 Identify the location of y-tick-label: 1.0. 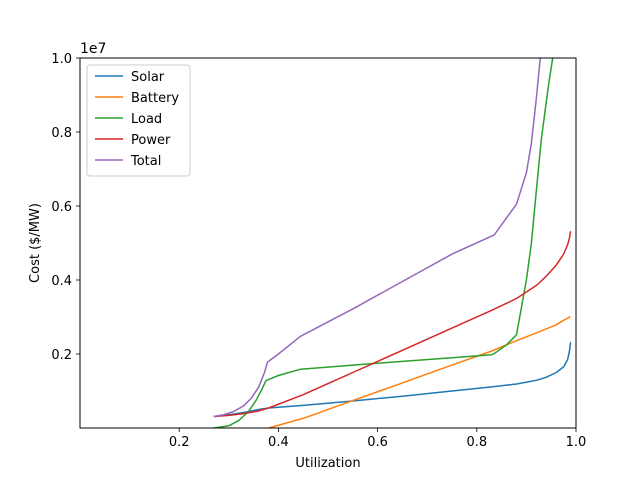
(61, 59).